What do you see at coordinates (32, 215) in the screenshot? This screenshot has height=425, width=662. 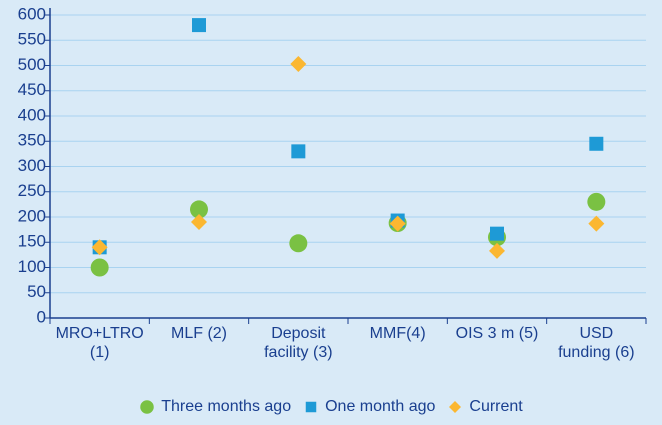 I see `y-tick-label: 200` at bounding box center [32, 215].